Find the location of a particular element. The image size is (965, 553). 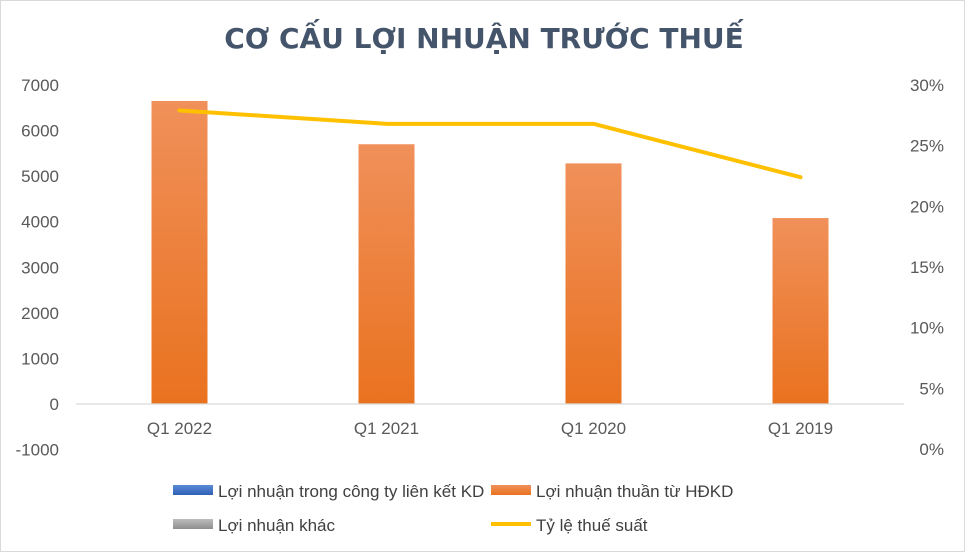

left-tick-label: 1000 is located at coordinates (40, 358).